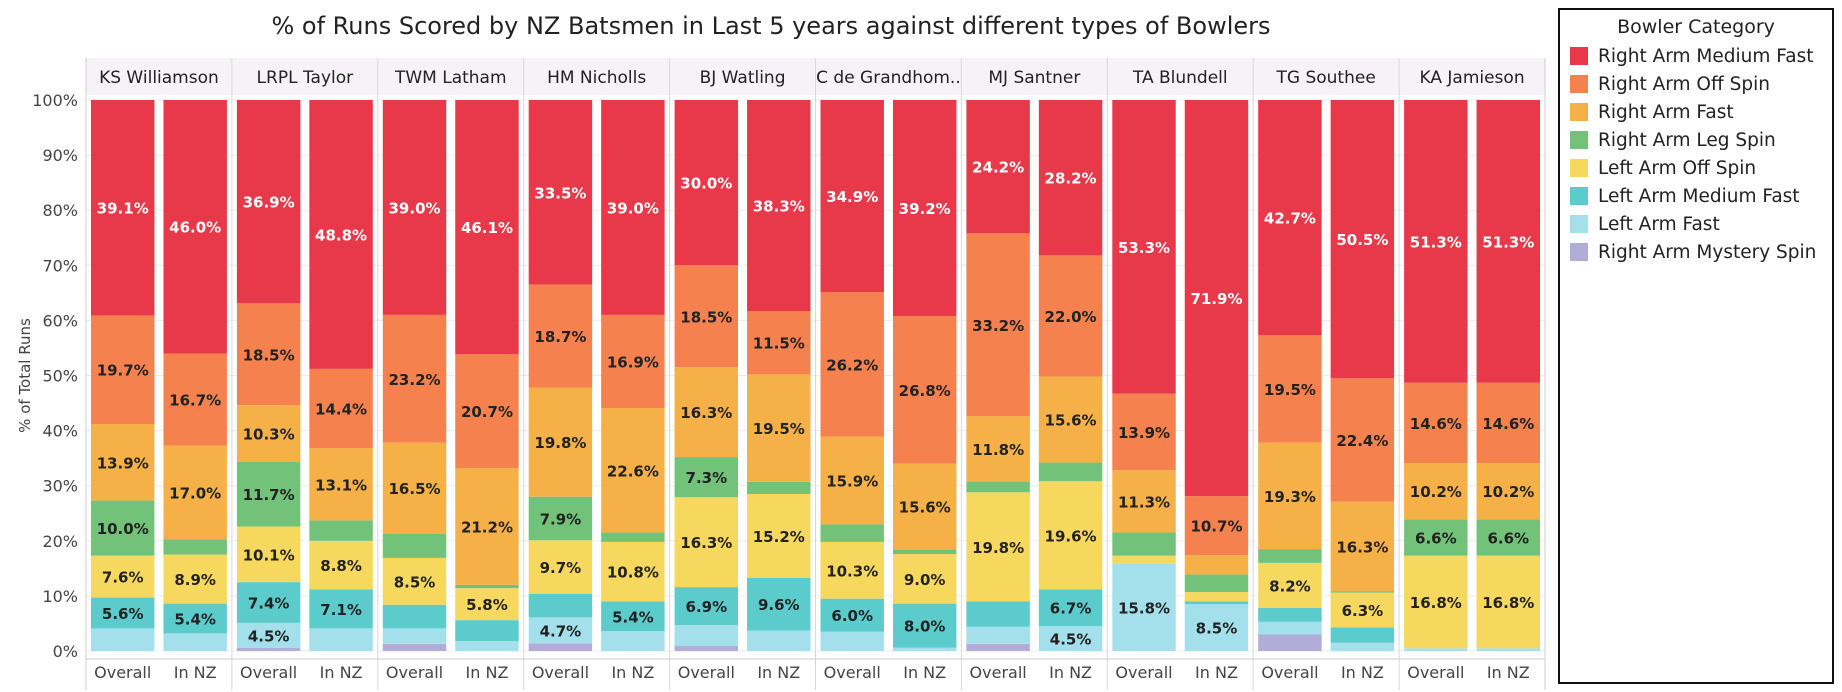  What do you see at coordinates (707, 607) in the screenshot?
I see `bar-segment-label: 6.9%` at bounding box center [707, 607].